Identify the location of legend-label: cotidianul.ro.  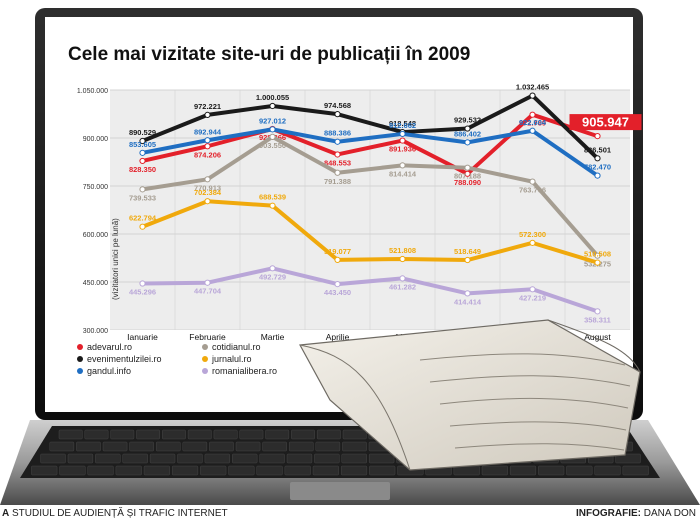
(236, 347).